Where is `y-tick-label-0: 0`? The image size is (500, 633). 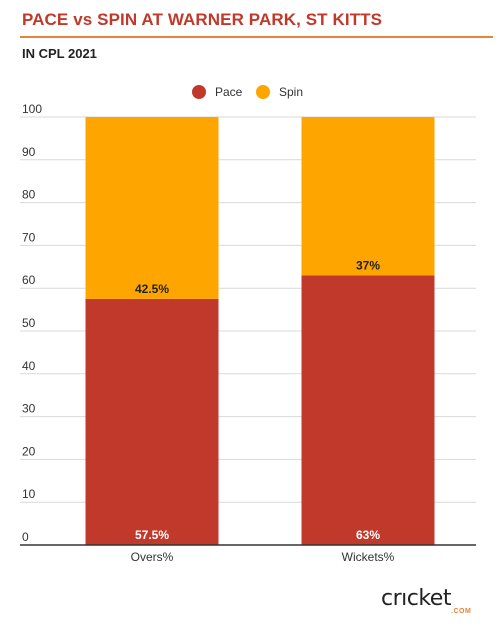
y-tick-label-0: 0 is located at coordinates (25, 537).